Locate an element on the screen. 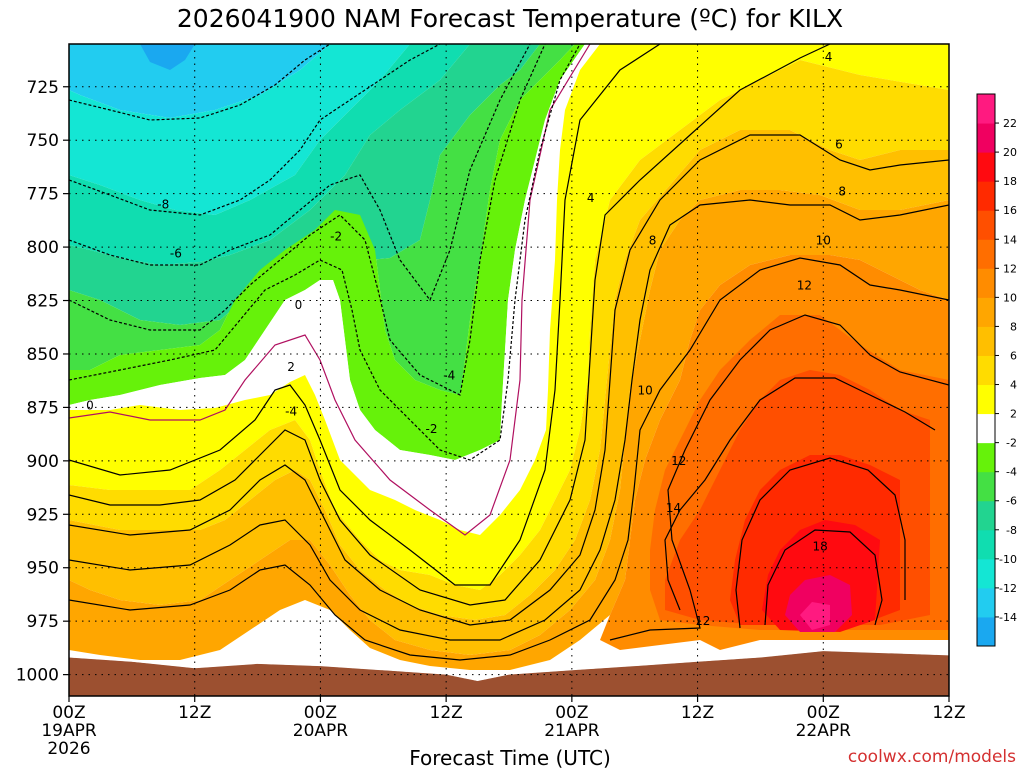 The height and width of the screenshot is (768, 1024). x-tick-date: 22APR is located at coordinates (824, 731).